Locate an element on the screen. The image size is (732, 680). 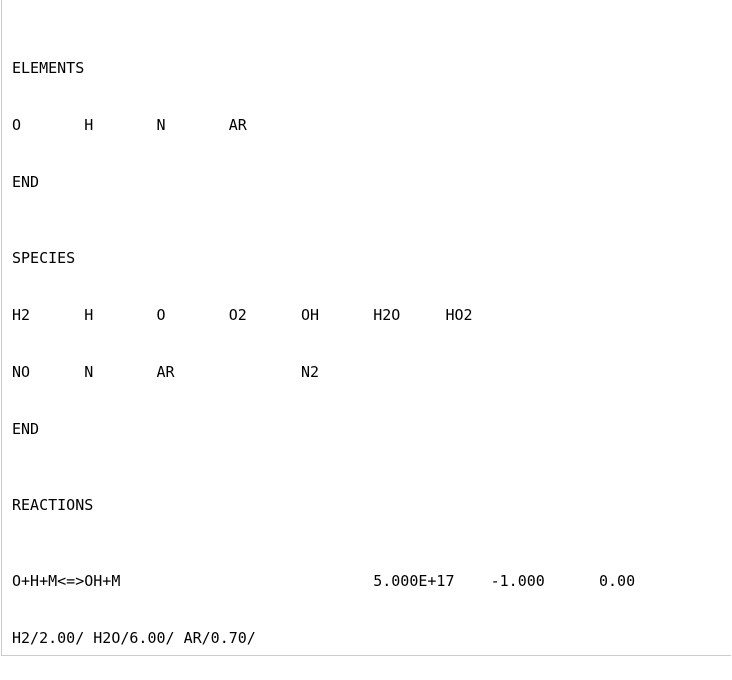
keyword-reactions: REACTIONS is located at coordinates (53, 505).